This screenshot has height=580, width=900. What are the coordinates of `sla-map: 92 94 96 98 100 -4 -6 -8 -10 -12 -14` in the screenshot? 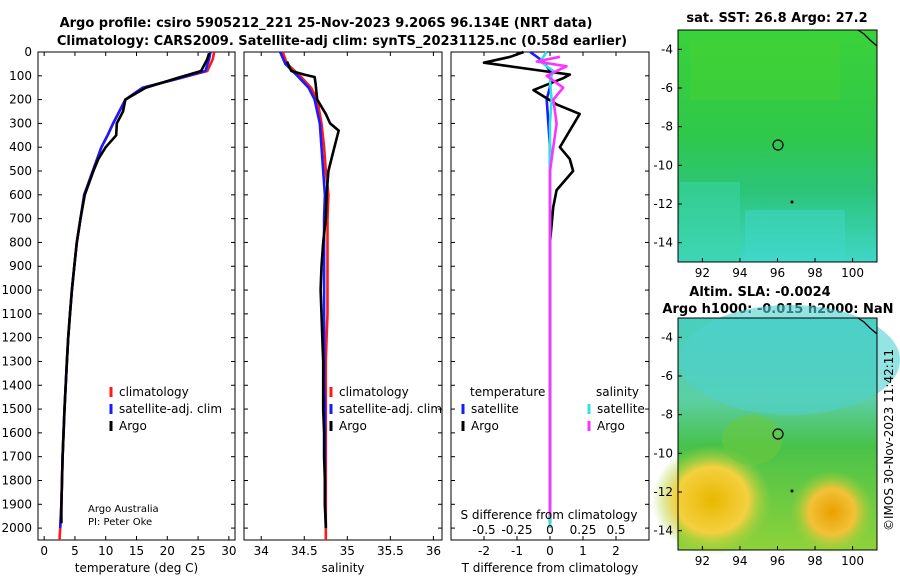 It's located at (776, 436).